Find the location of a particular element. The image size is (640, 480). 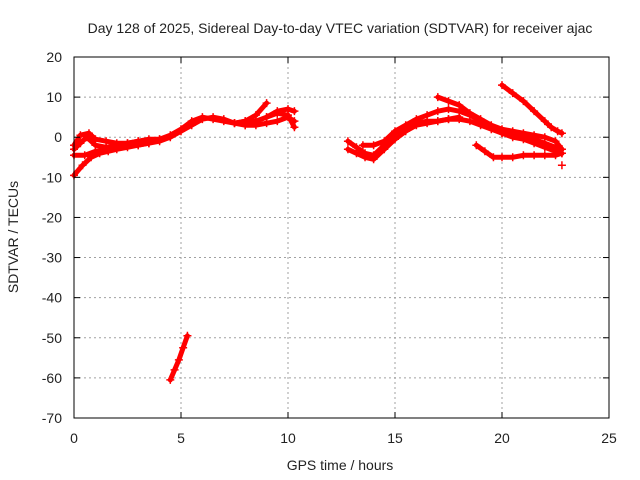

x-tick-label: 0 is located at coordinates (74, 438).